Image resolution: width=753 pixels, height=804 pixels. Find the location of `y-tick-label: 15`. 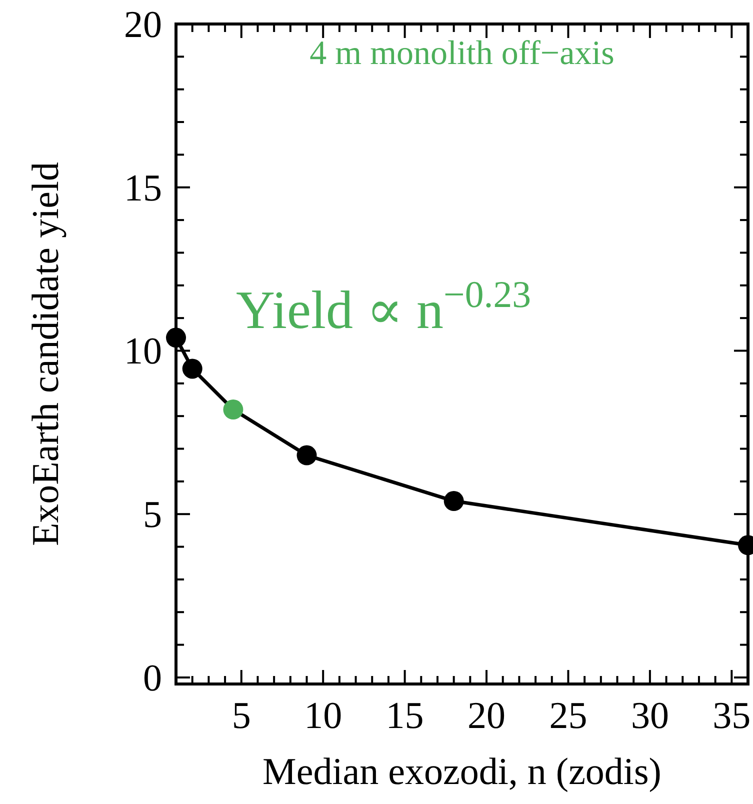

y-tick-label: 15 is located at coordinates (143, 188).